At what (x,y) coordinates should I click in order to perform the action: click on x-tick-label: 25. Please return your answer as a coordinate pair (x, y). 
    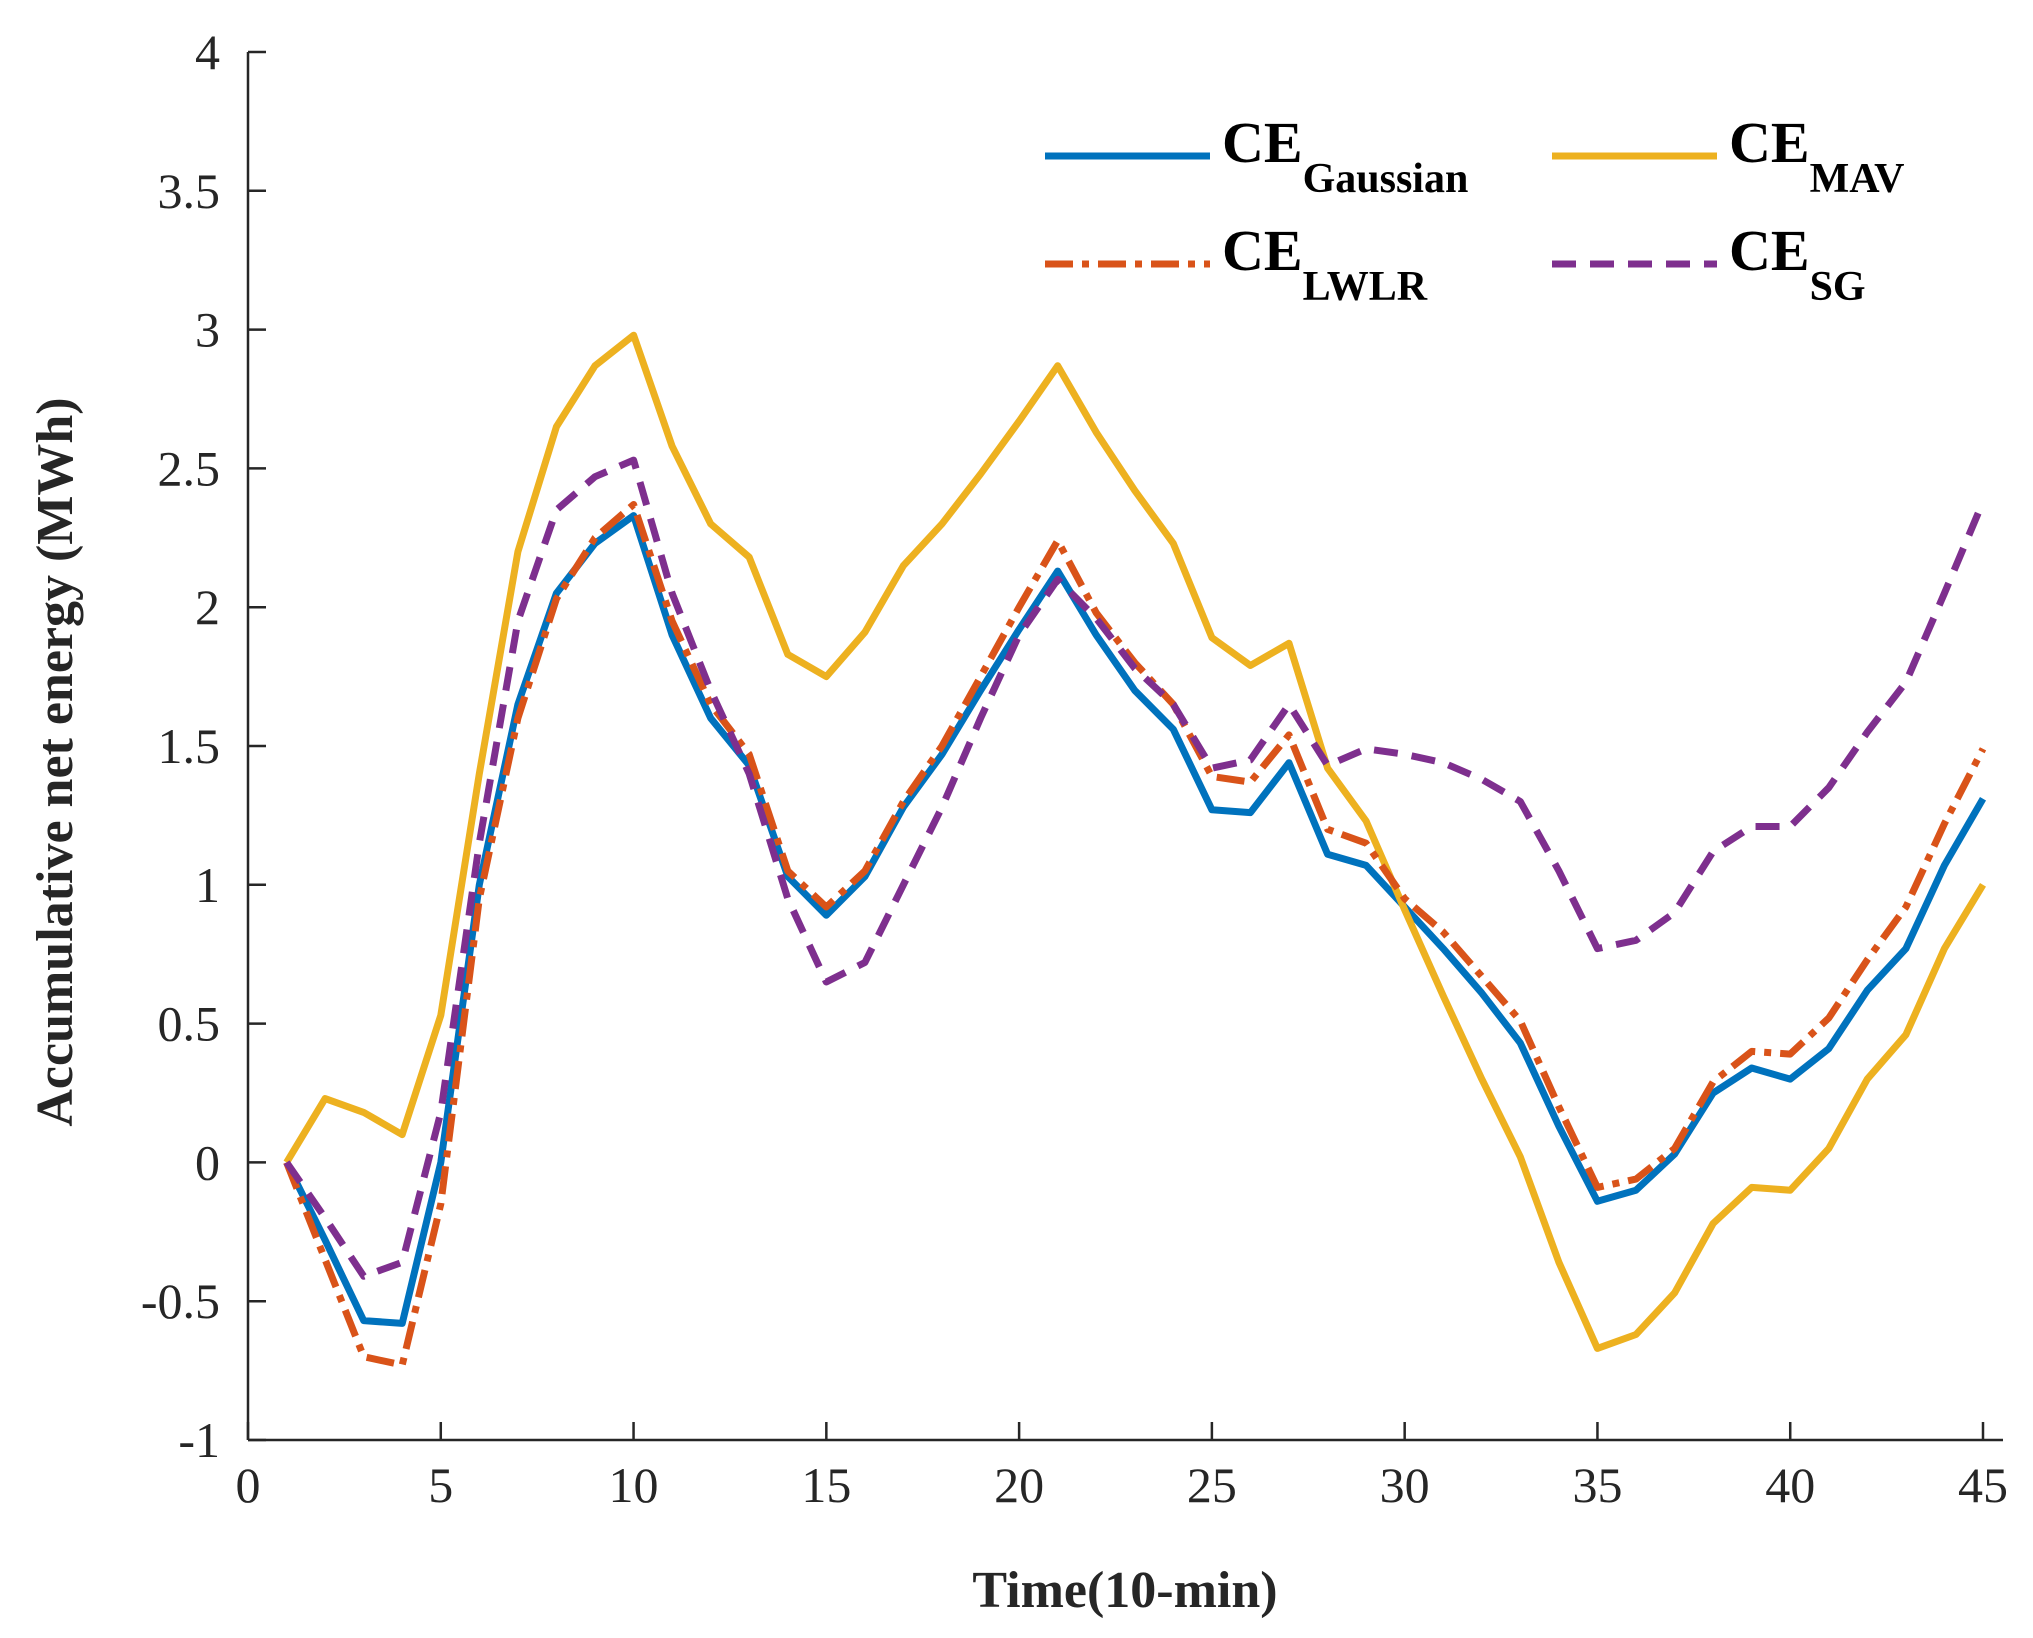
    Looking at the image, I should click on (1212, 1485).